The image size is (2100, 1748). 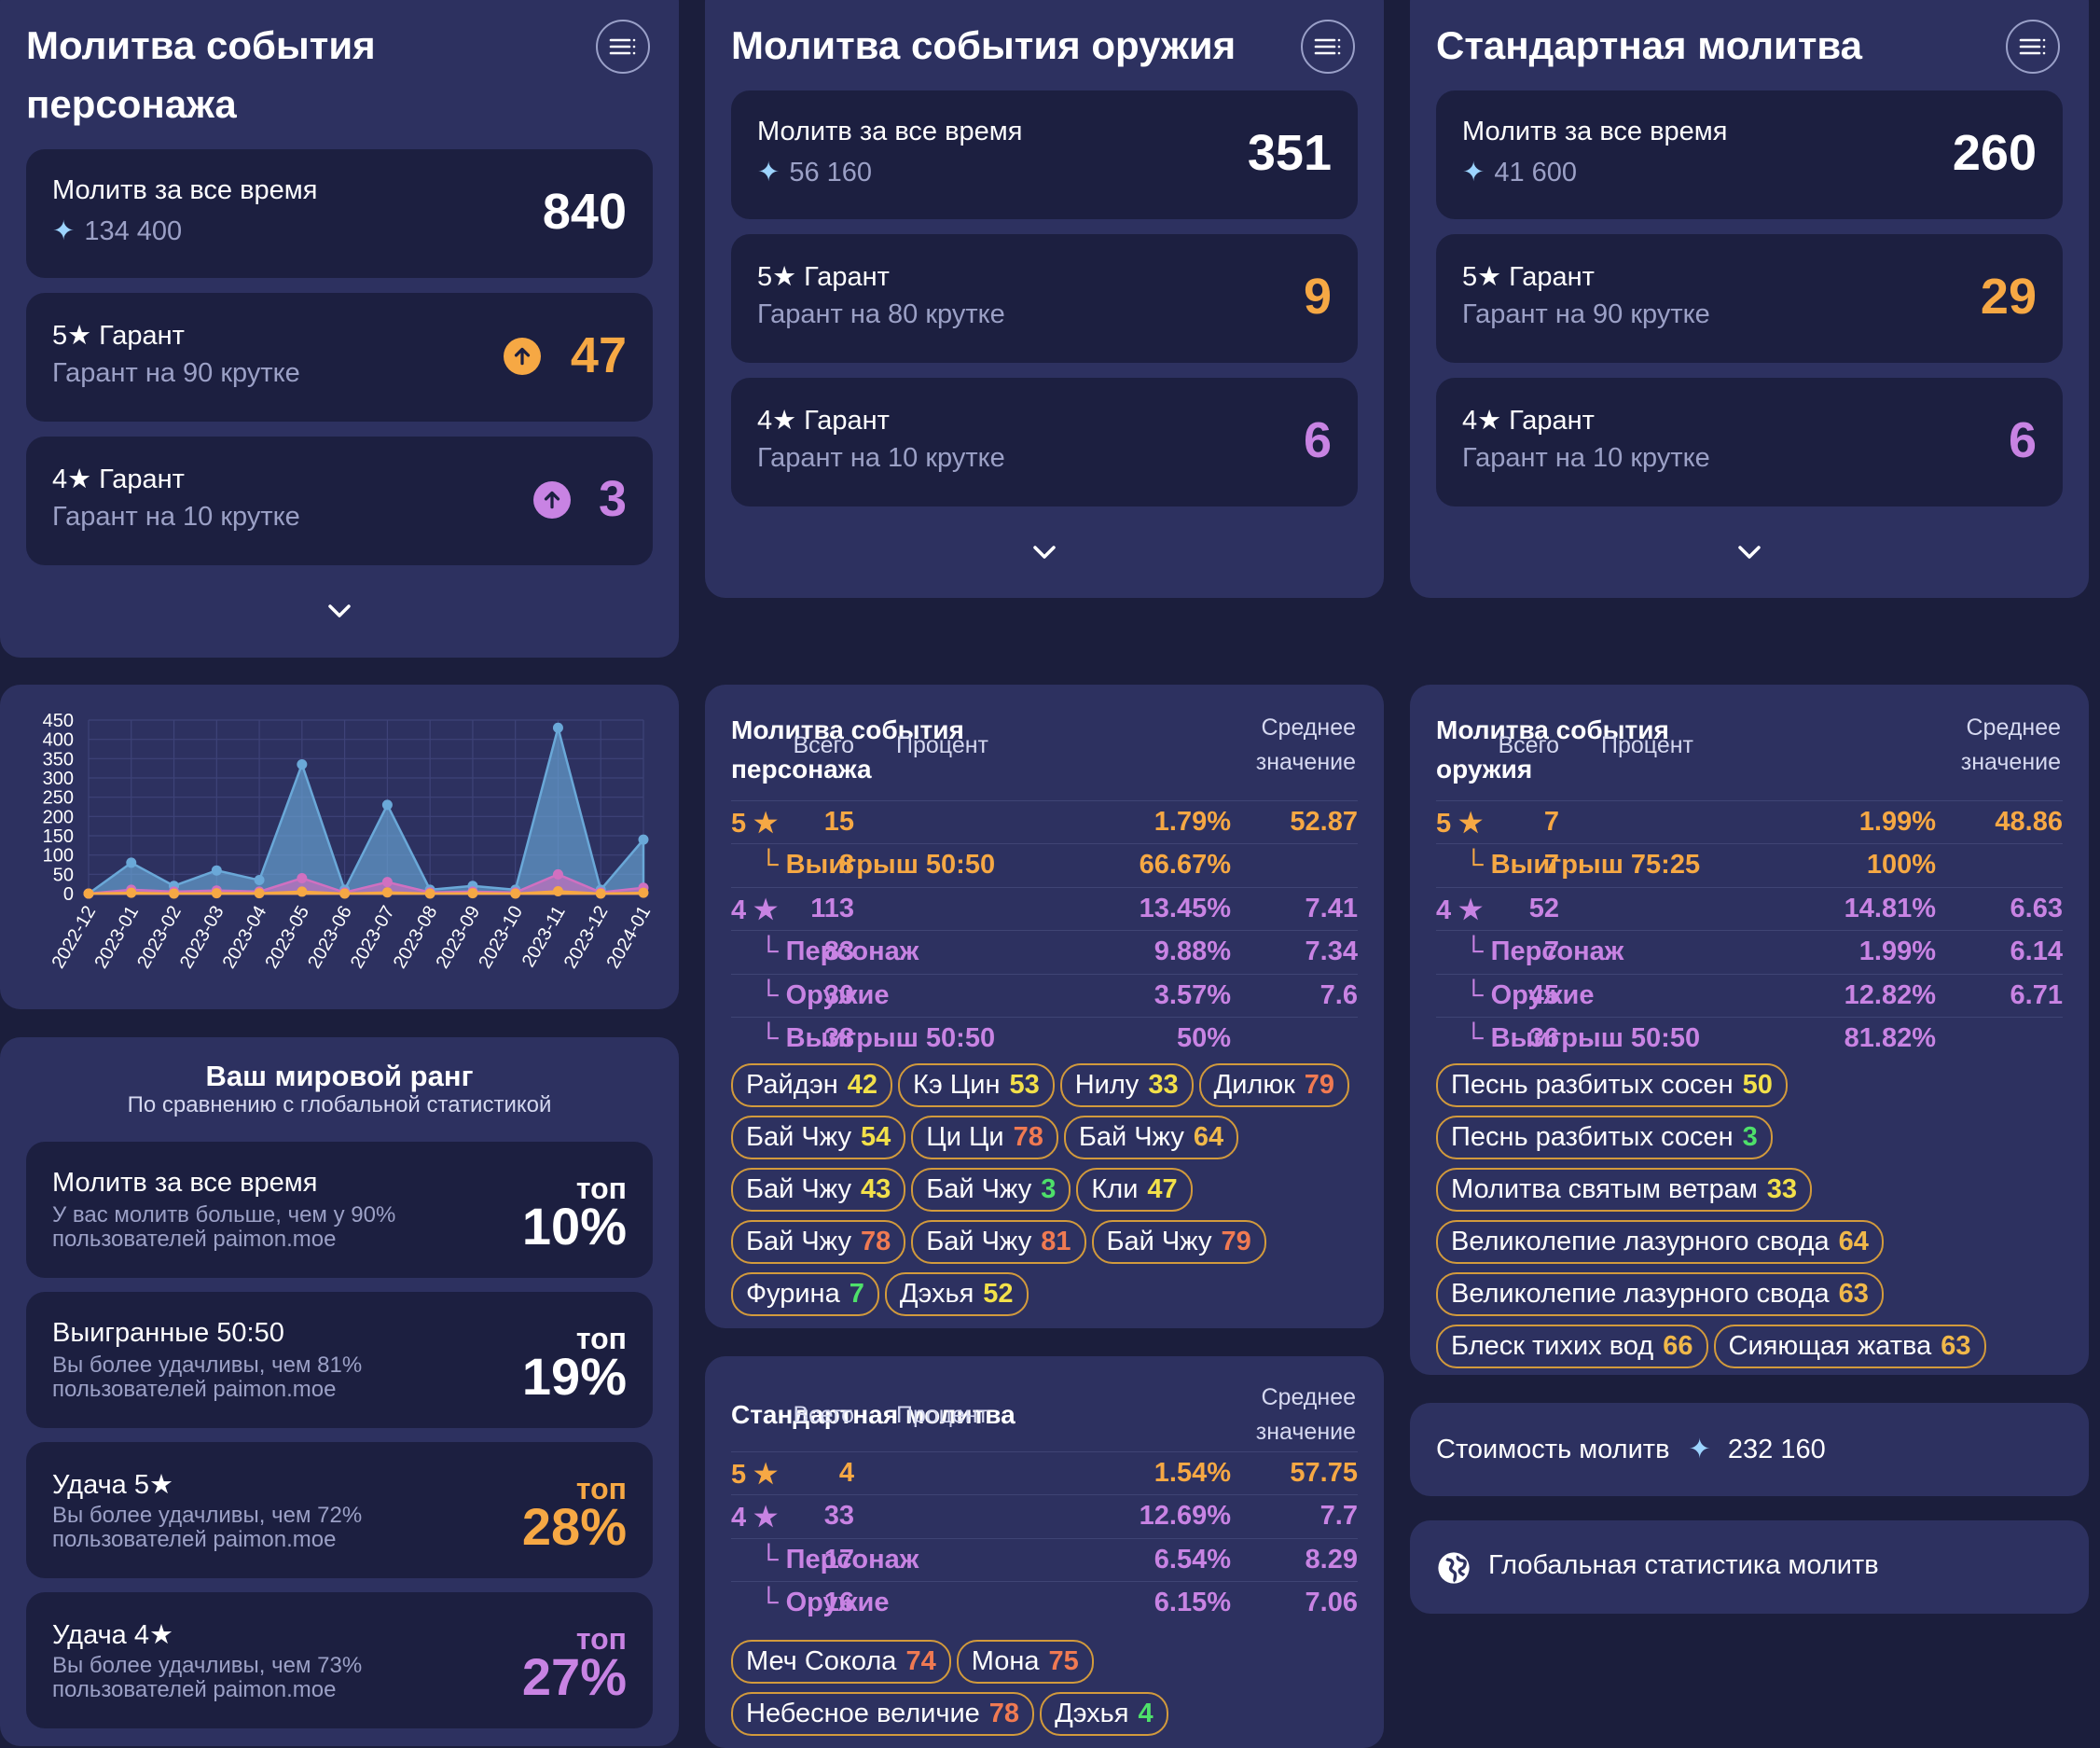 What do you see at coordinates (201, 74) in the screenshot?
I see `banner-title: Молитва события персонажа` at bounding box center [201, 74].